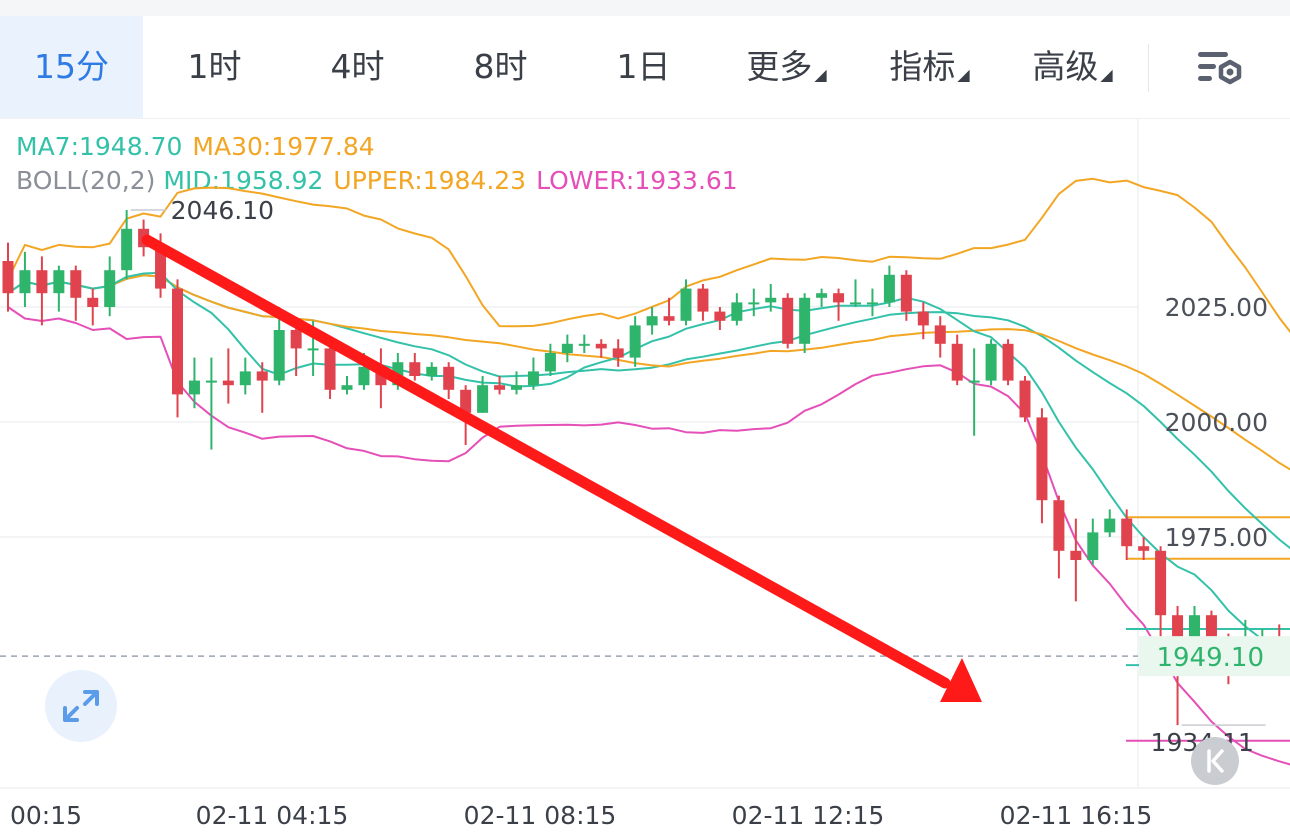 The image size is (1290, 833). Describe the element at coordinates (786, 66) in the screenshot. I see `tab-more: 更多 ◢` at that location.